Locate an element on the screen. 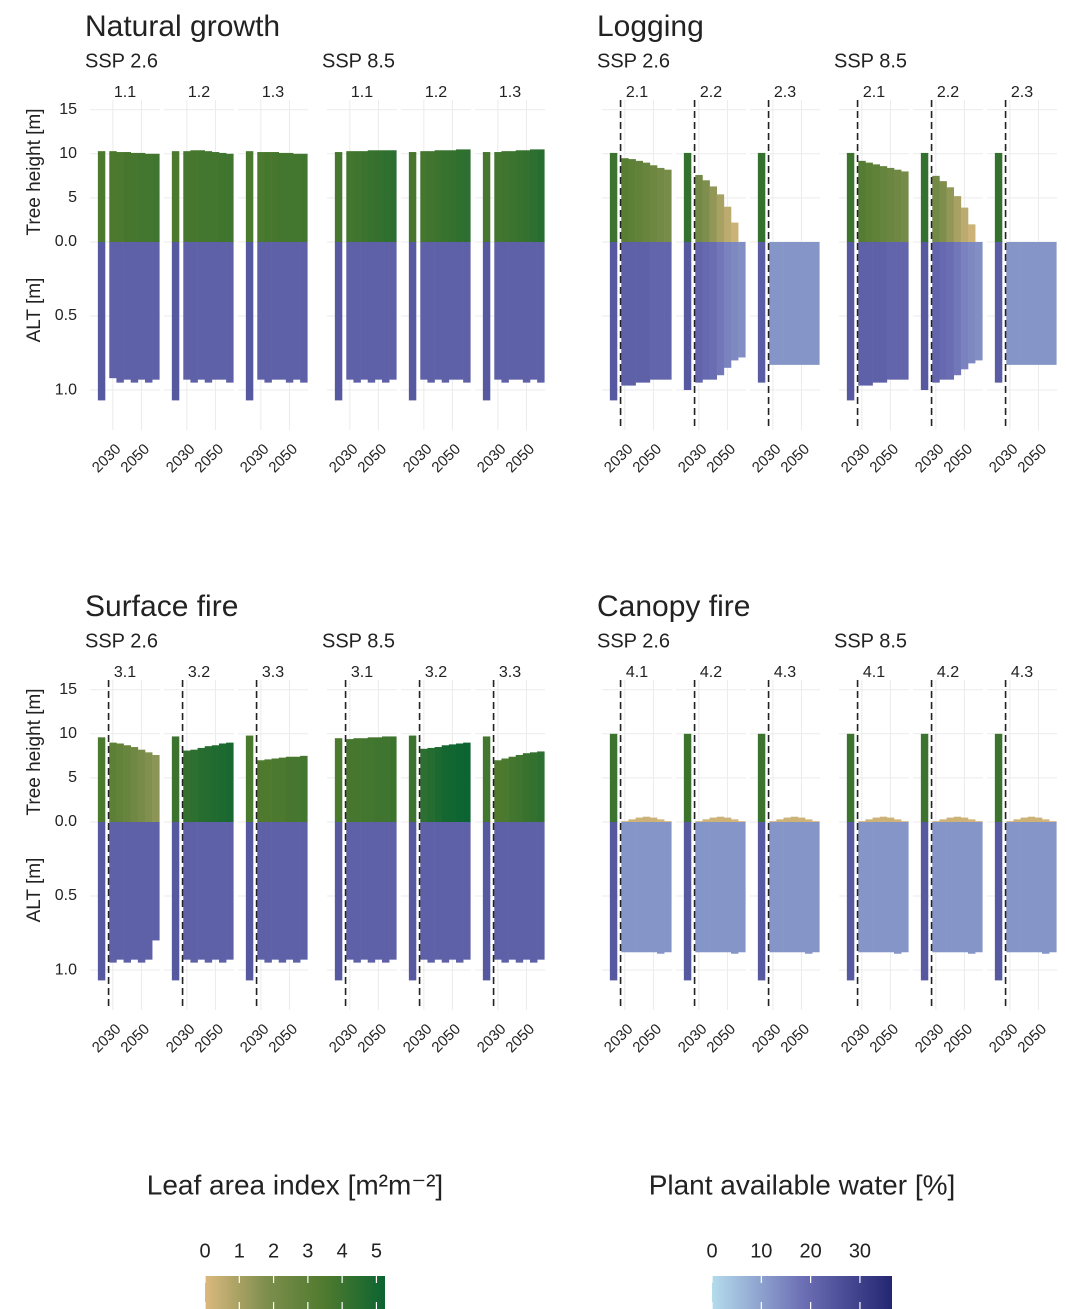 Image resolution: width=1066 pixels, height=1309 pixels. facet-label: 4.3 is located at coordinates (785, 672).